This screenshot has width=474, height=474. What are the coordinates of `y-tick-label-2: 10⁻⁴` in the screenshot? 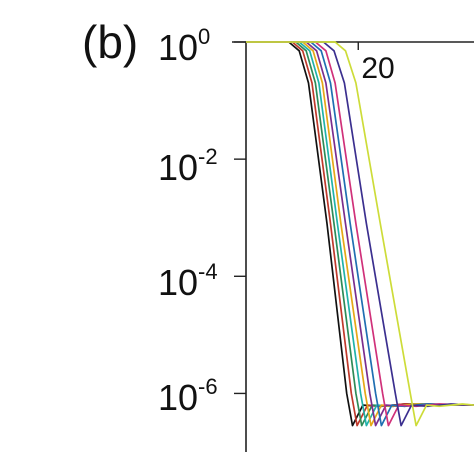 It's located at (188, 281).